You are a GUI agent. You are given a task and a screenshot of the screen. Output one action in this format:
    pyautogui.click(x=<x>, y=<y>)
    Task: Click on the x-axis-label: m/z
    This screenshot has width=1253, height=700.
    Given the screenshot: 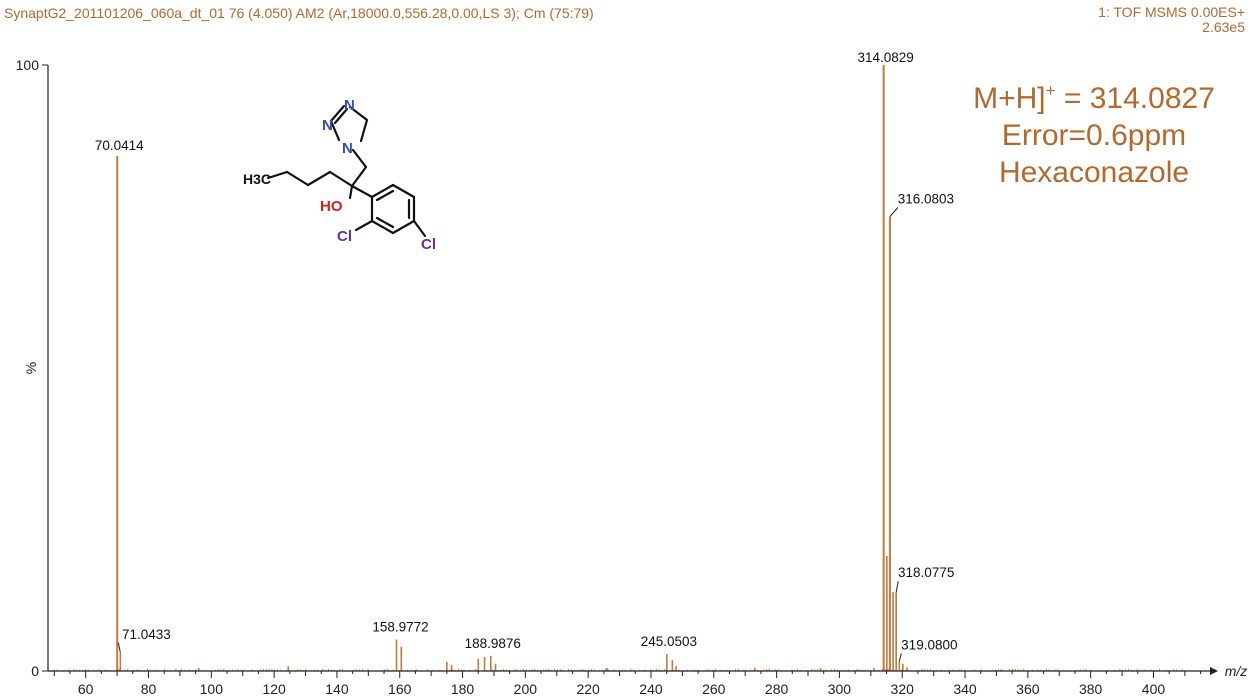 What is the action you would take?
    pyautogui.click(x=1236, y=671)
    